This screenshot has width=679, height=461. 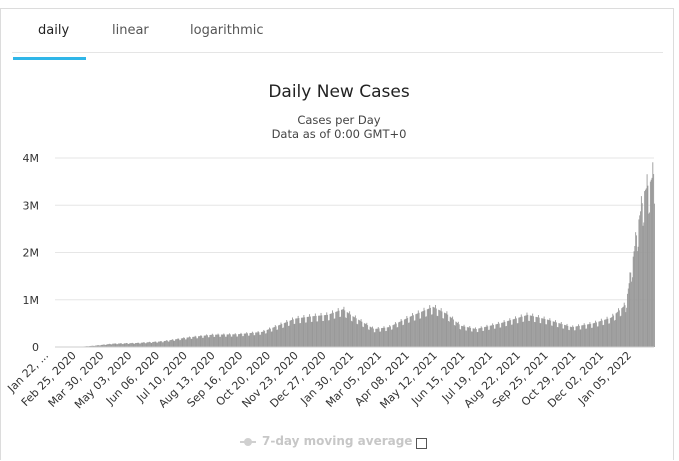 What do you see at coordinates (54, 30) in the screenshot?
I see `tab-daily: daily` at bounding box center [54, 30].